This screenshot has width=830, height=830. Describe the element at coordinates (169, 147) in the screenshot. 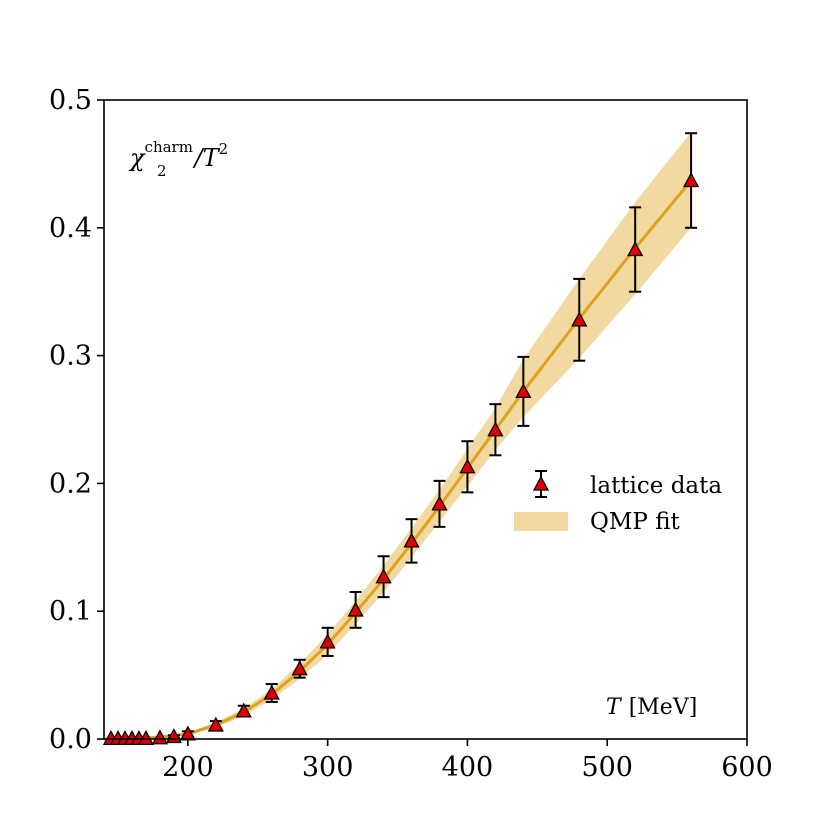

I see `quantity-superscript: charm` at that location.